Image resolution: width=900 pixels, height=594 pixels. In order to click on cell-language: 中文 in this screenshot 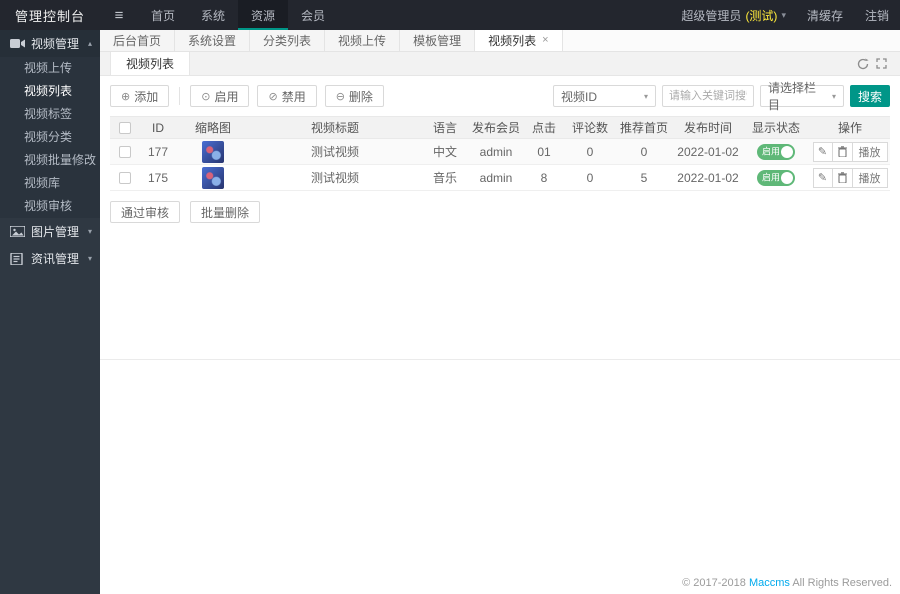, I will do `click(445, 151)`.